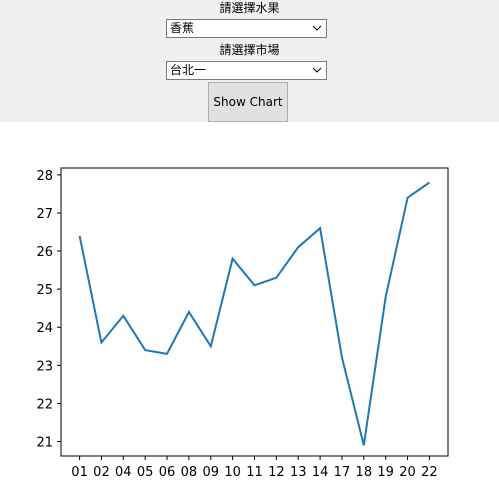  Describe the element at coordinates (44, 290) in the screenshot. I see `y-tick-label: 25` at that location.